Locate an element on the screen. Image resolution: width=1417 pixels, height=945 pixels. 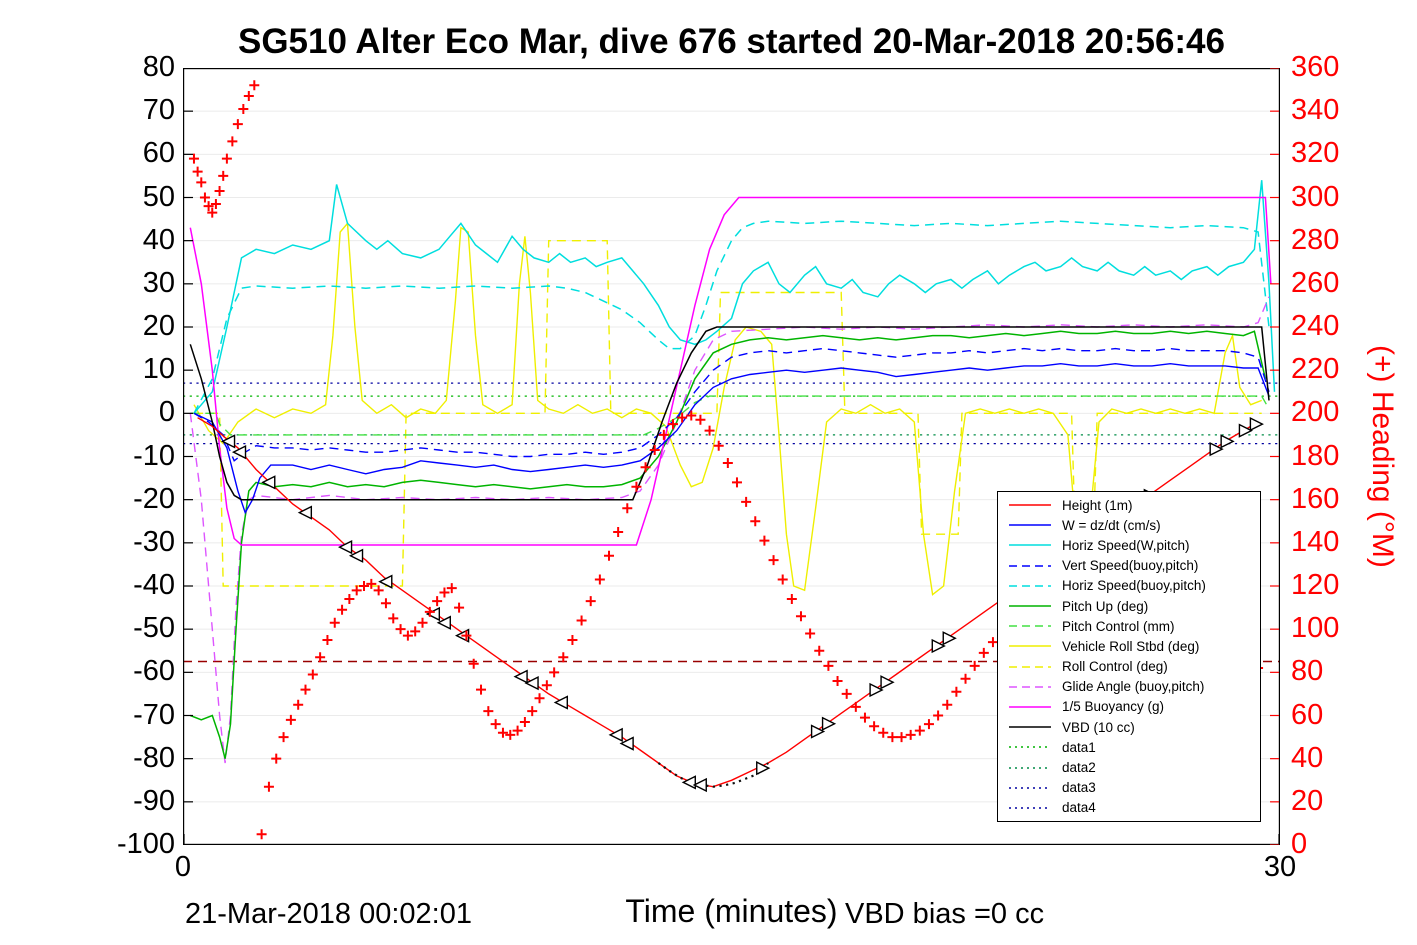
legend-item: Pitch Up (deg) is located at coordinates (1129, 606).